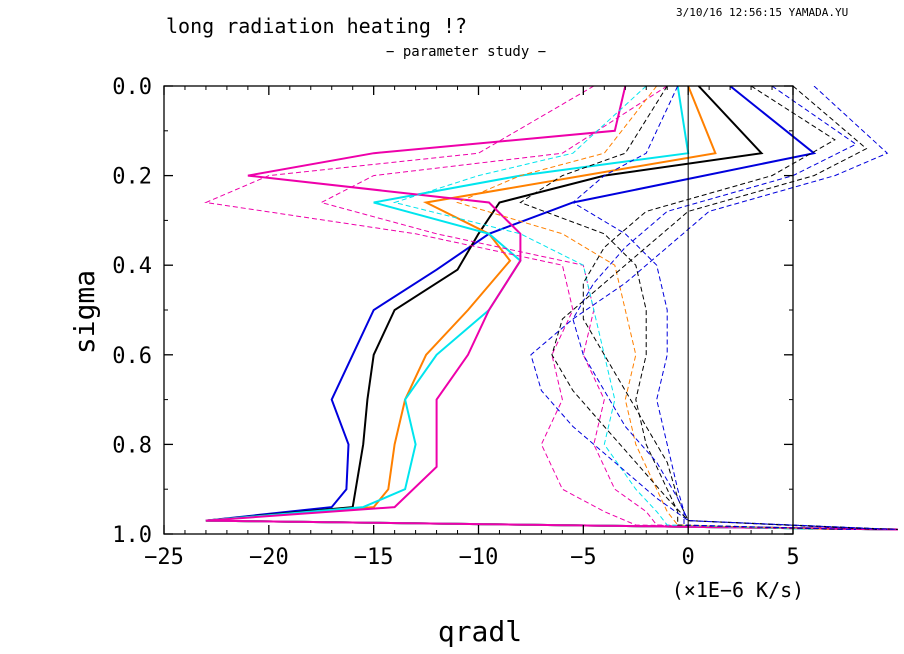 This screenshot has width=904, height=654. What do you see at coordinates (132, 356) in the screenshot?
I see `y-tick-label: 0.6` at bounding box center [132, 356].